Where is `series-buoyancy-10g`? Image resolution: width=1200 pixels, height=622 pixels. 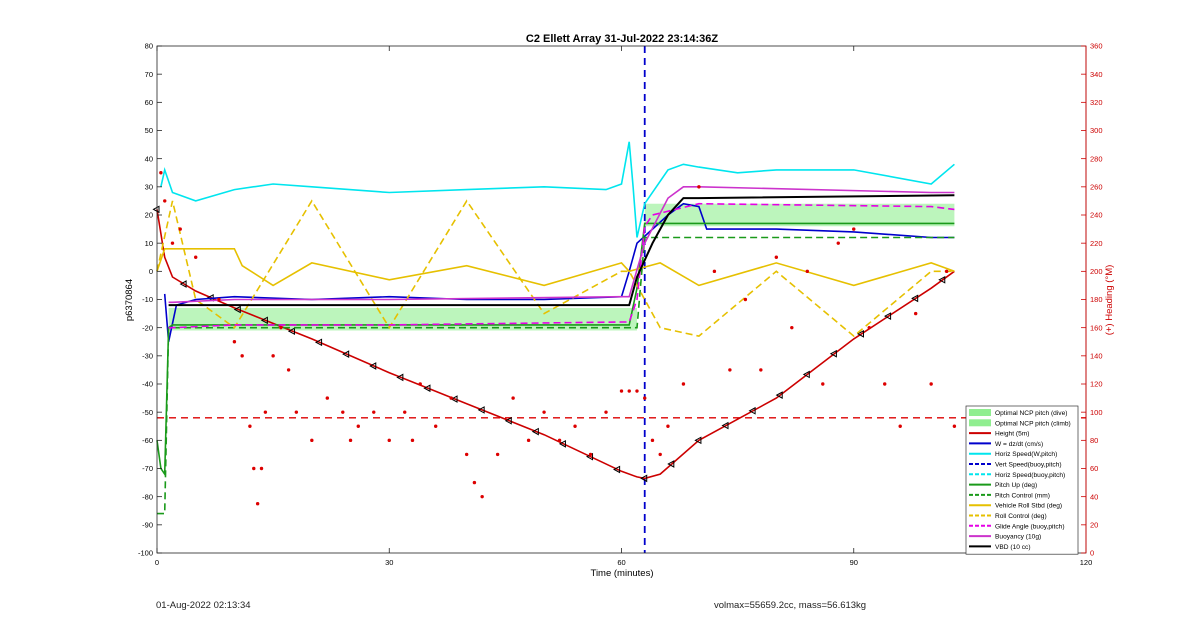
series-buoyancy-10g is located at coordinates (561, 245).